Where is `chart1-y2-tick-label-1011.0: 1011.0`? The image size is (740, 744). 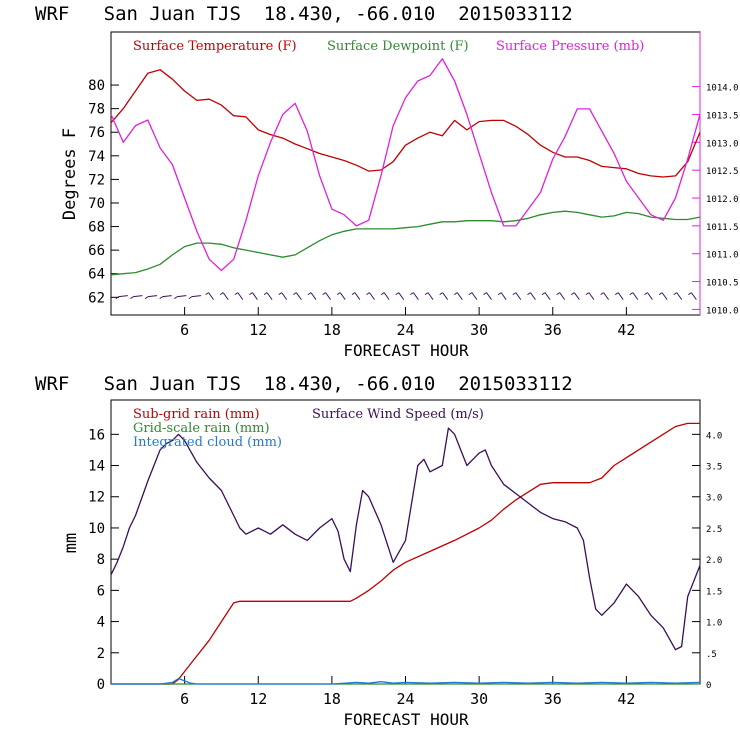
chart1-y2-tick-label-1011.0: 1011.0 is located at coordinates (722, 256).